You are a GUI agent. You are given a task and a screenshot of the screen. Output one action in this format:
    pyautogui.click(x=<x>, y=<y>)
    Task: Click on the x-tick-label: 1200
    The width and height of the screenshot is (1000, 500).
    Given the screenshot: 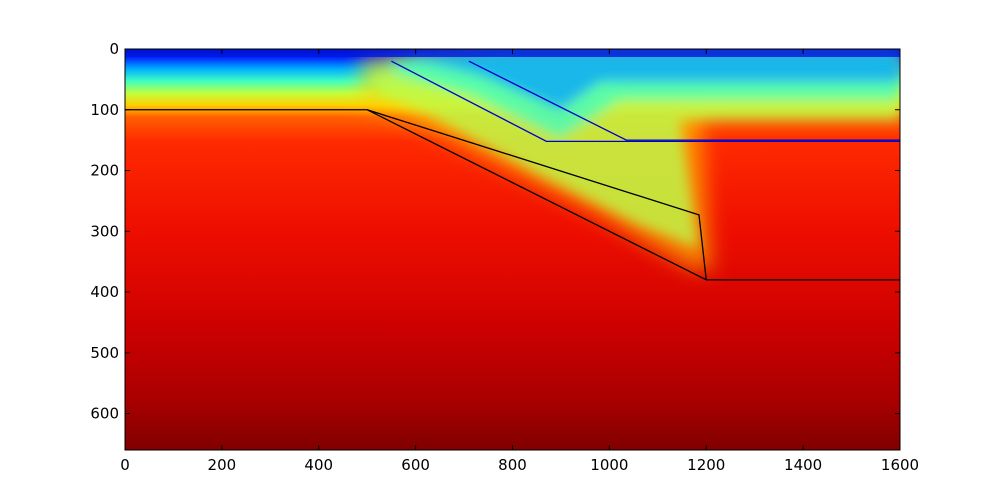 What is the action you would take?
    pyautogui.click(x=706, y=465)
    